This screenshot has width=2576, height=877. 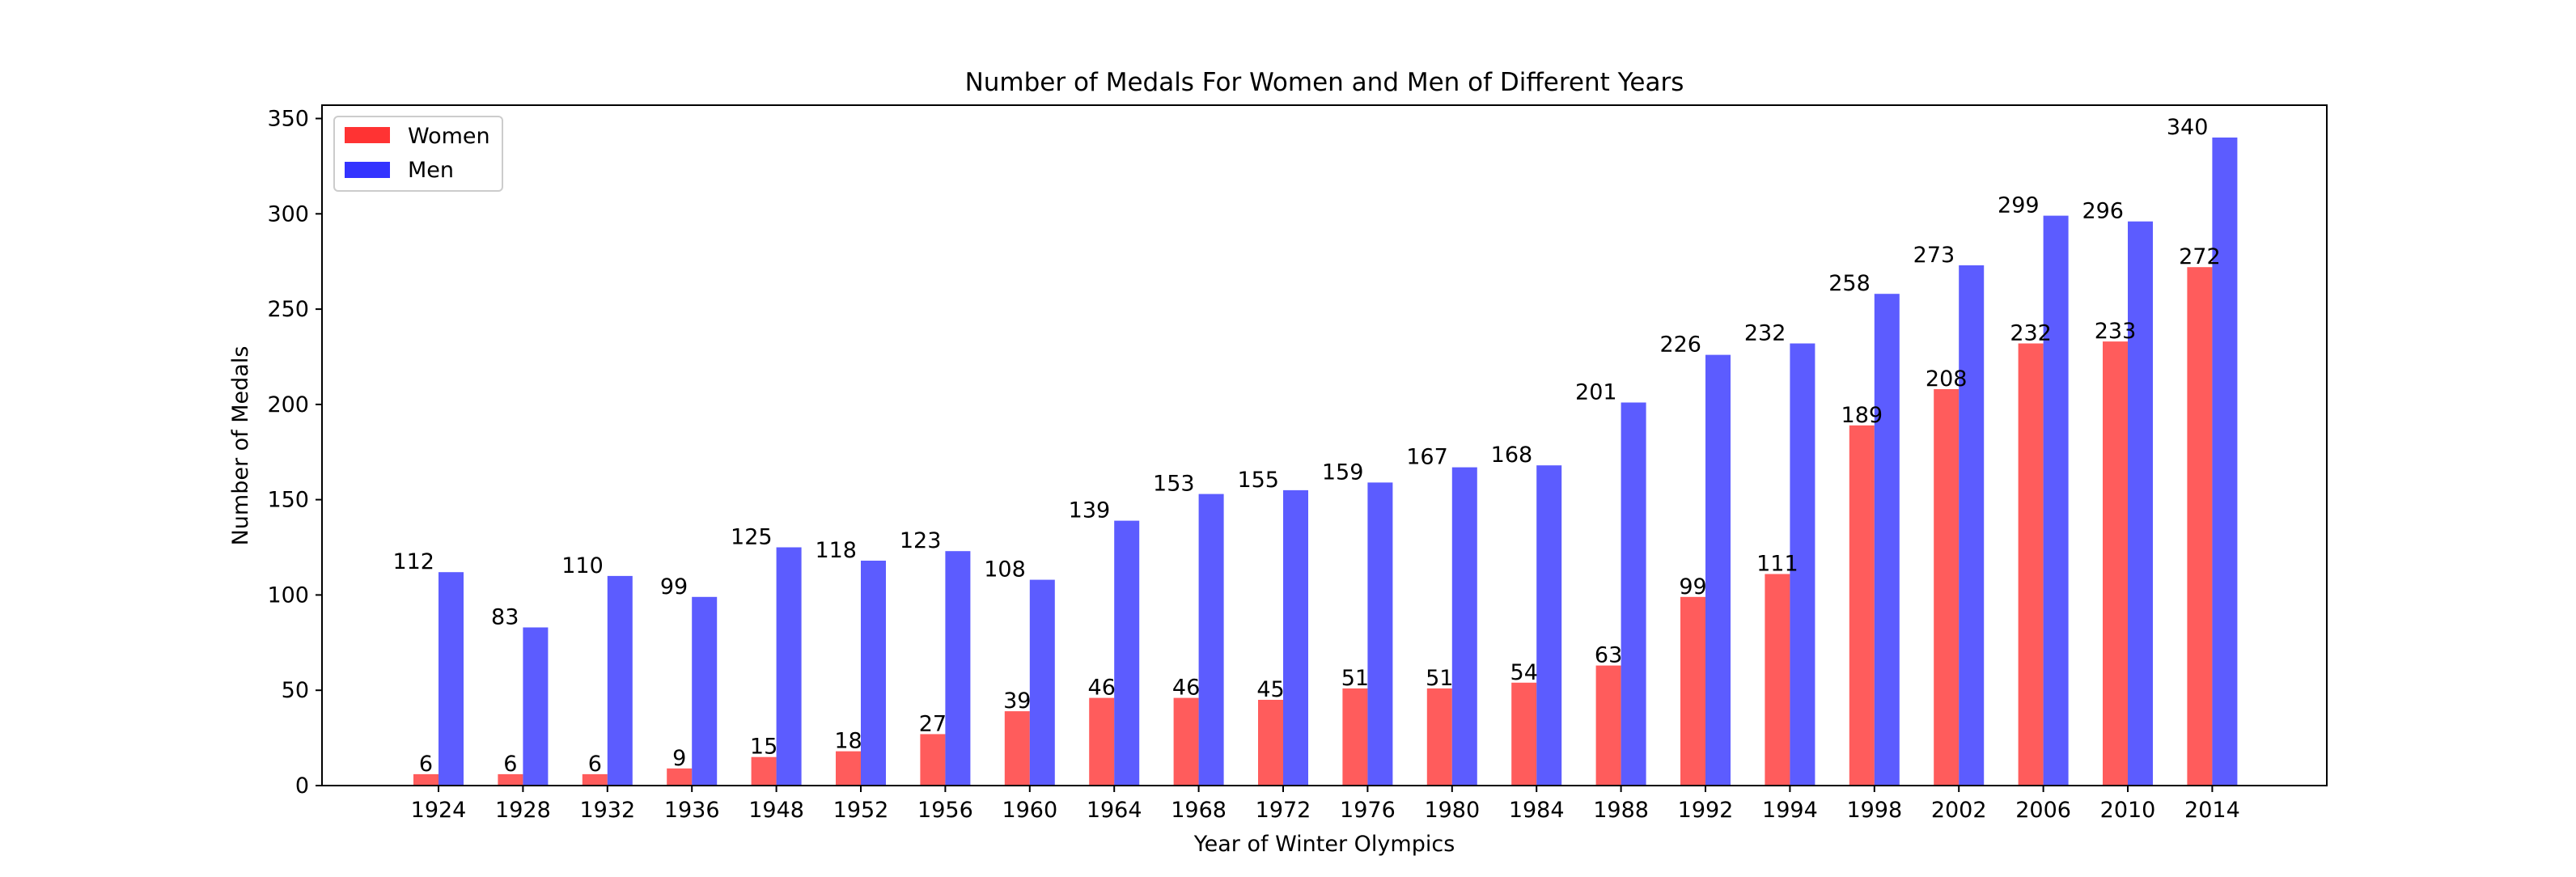 I want to click on bar-women-1972, so click(x=1270, y=743).